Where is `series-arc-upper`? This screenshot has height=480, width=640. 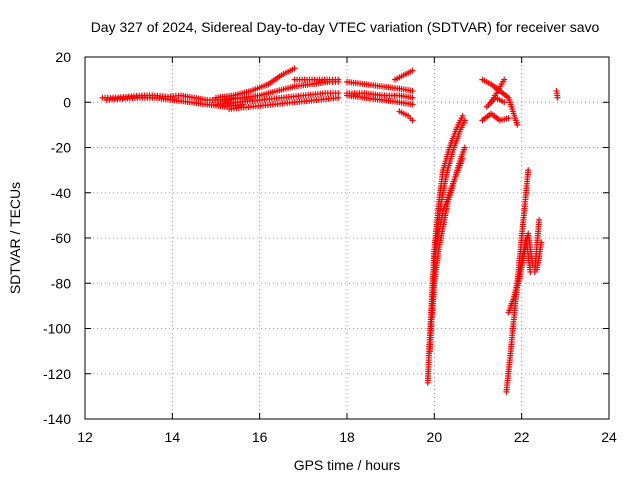
series-arc-upper is located at coordinates (255, 83).